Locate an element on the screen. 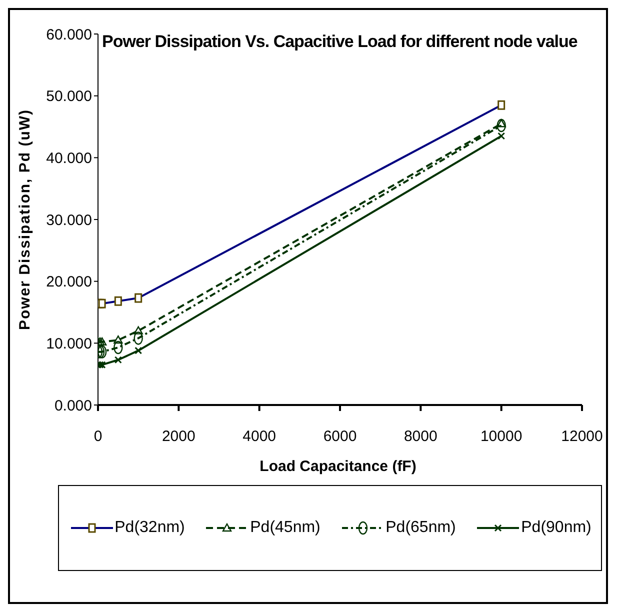 The image size is (624, 615). x-tick-label: 8000 is located at coordinates (421, 436).